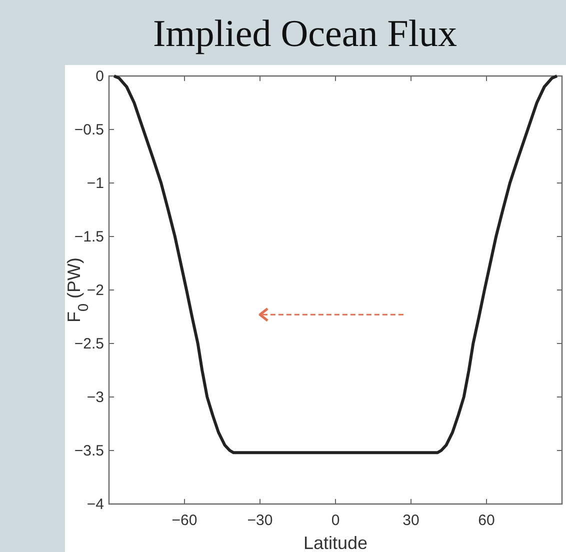 The image size is (566, 552). Describe the element at coordinates (95, 504) in the screenshot. I see `y-tick-label: −4` at that location.